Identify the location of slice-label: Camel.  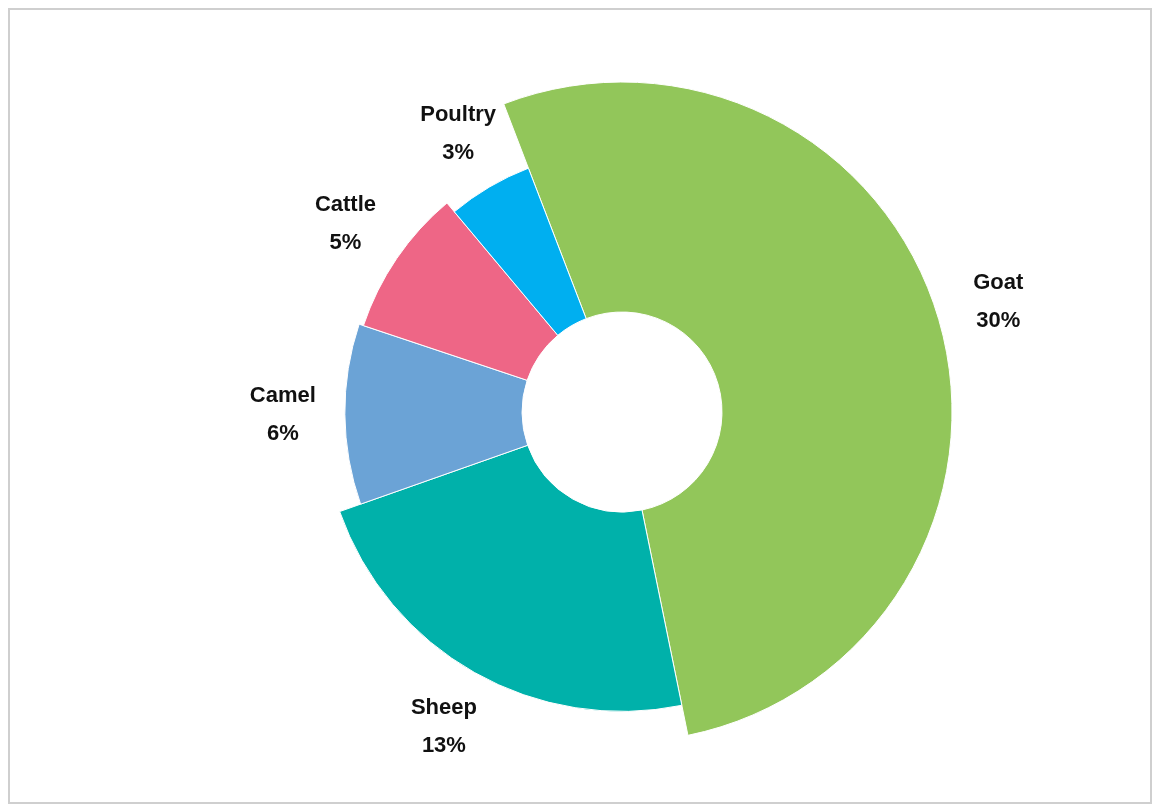
(282, 394).